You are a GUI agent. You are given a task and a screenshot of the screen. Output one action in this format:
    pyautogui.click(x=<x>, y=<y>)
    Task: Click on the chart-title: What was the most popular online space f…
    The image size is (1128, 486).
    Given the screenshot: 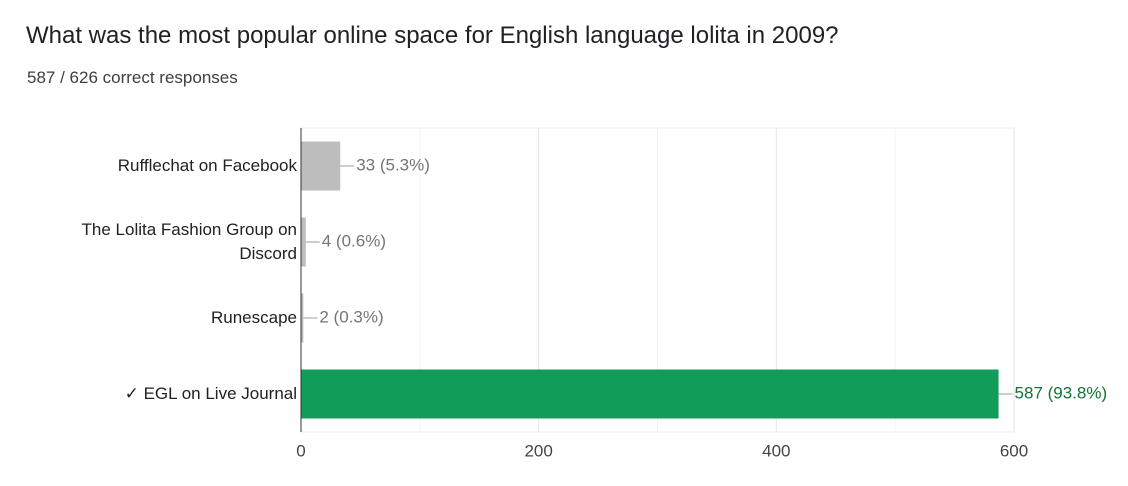 What is the action you would take?
    pyautogui.click(x=432, y=35)
    